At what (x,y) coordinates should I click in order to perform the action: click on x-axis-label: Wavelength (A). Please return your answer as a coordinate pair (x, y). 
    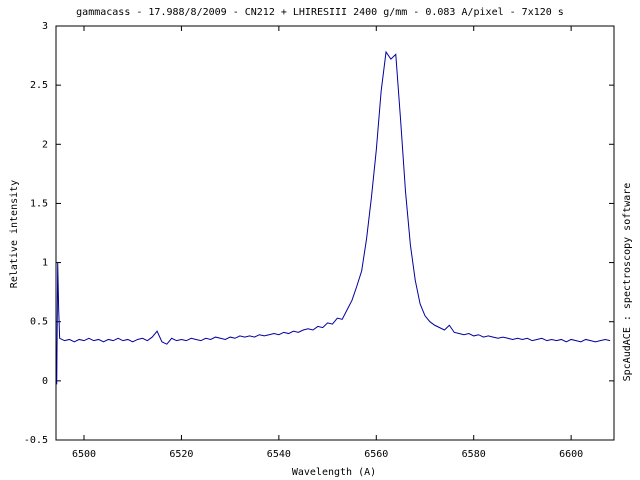
    Looking at the image, I should click on (334, 472).